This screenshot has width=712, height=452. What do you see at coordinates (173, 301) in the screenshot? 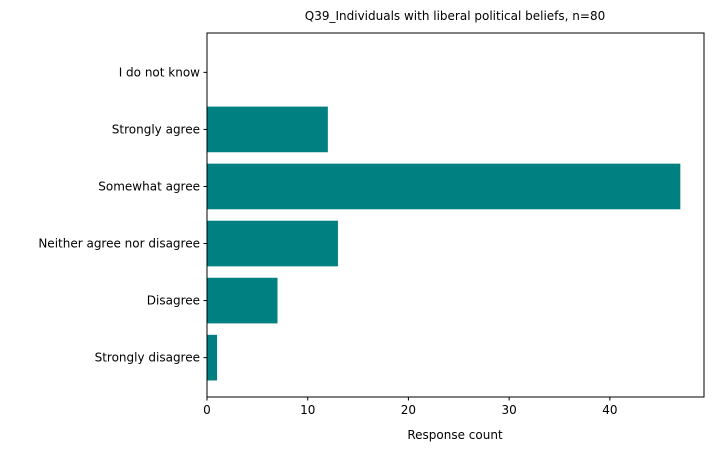
I see `y-tick-label: Disagree` at bounding box center [173, 301].